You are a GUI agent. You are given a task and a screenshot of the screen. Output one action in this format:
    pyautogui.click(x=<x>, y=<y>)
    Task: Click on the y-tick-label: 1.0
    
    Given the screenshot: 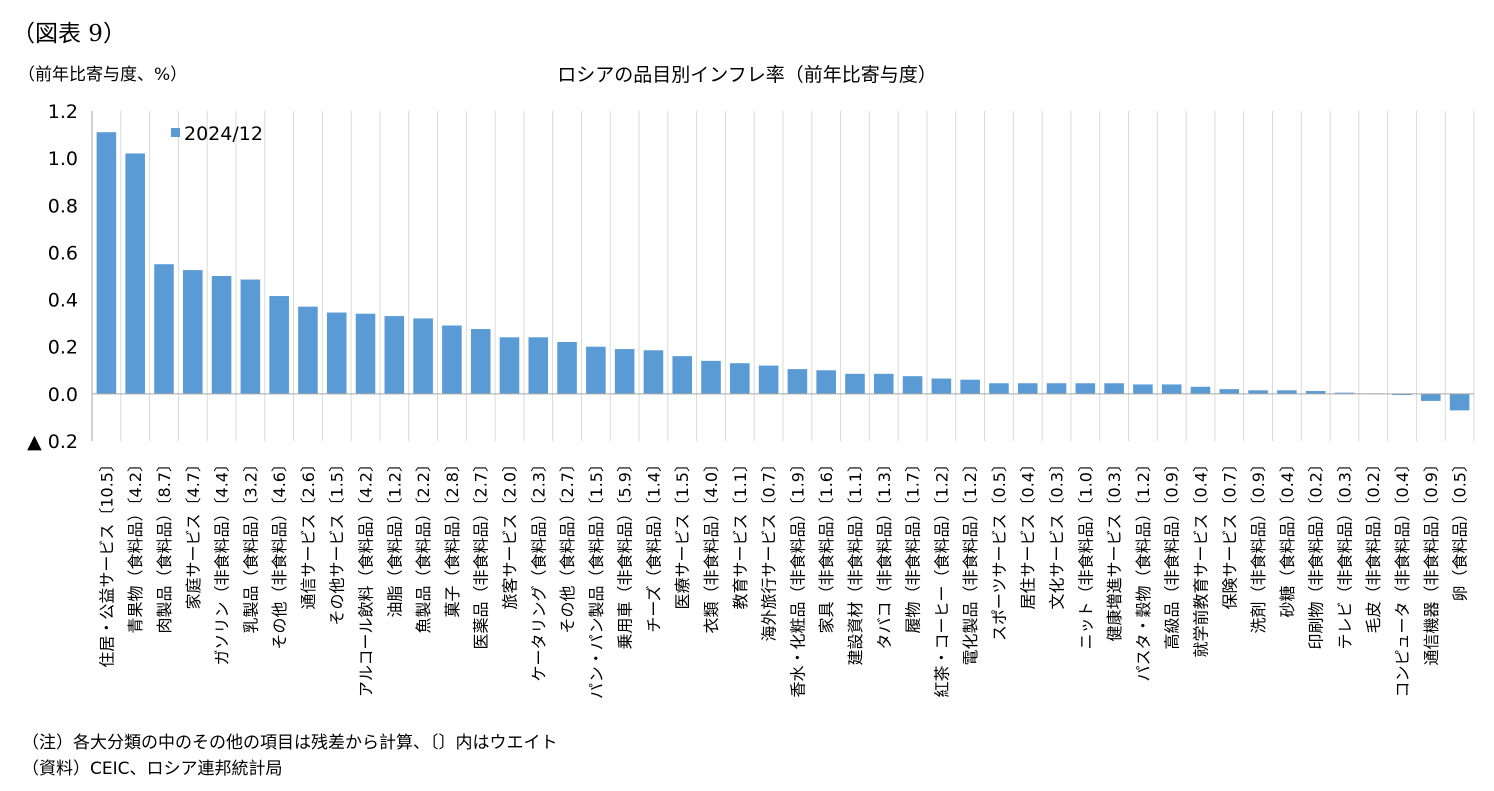 What is the action you would take?
    pyautogui.click(x=63, y=159)
    